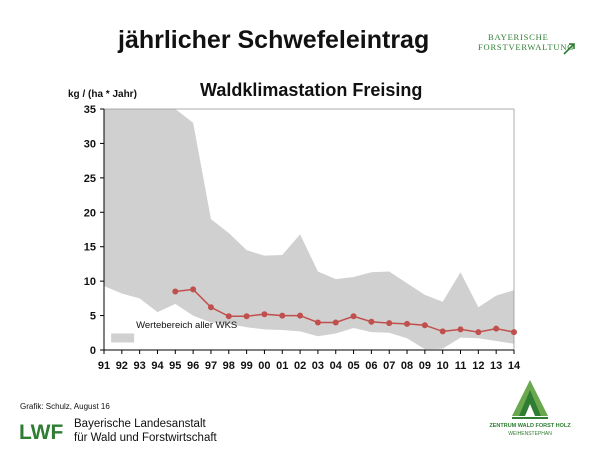 The image size is (600, 450). I want to click on zentrum-line-2: WEIHENSTEPHAN, so click(530, 434).